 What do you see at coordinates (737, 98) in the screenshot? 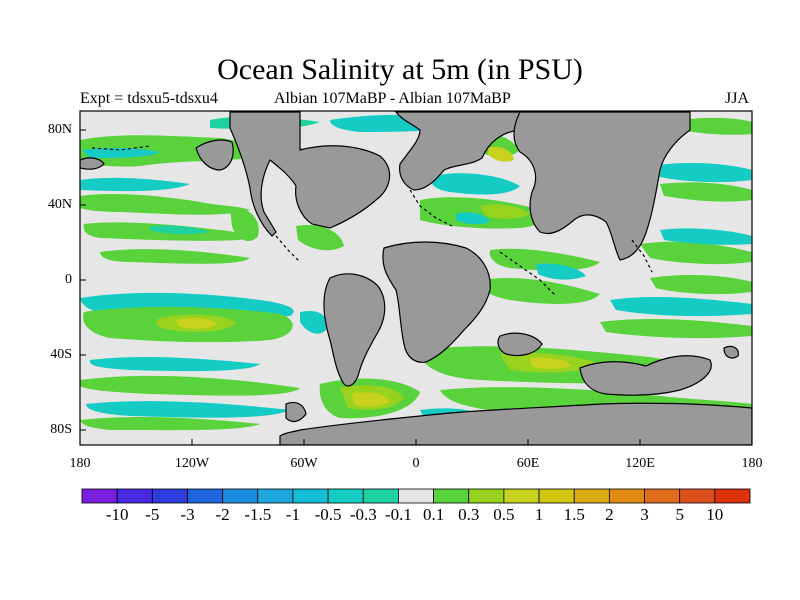
I see `season-label: JJA` at bounding box center [737, 98].